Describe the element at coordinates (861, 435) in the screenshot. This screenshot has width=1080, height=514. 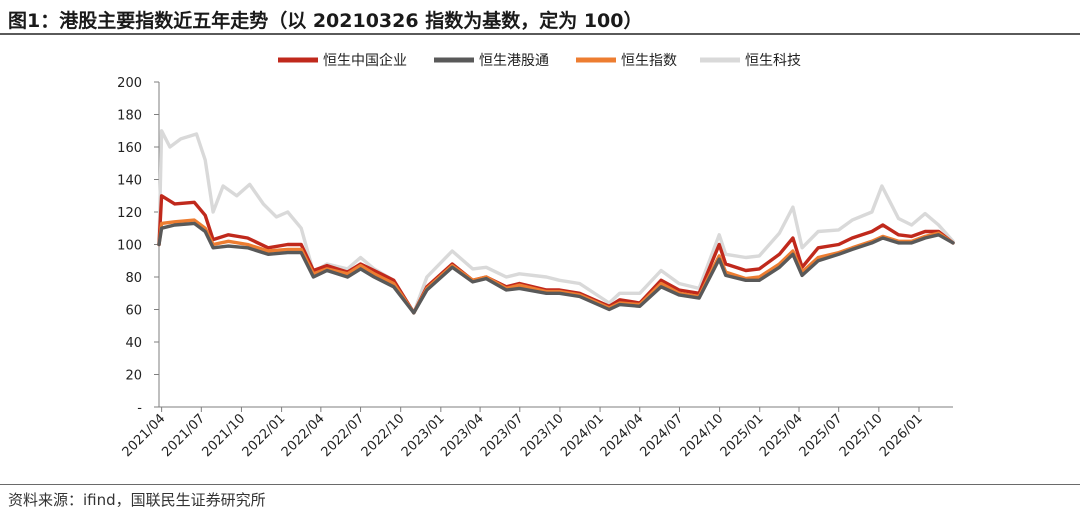
I see `x-tick-label: 2025/10` at that location.